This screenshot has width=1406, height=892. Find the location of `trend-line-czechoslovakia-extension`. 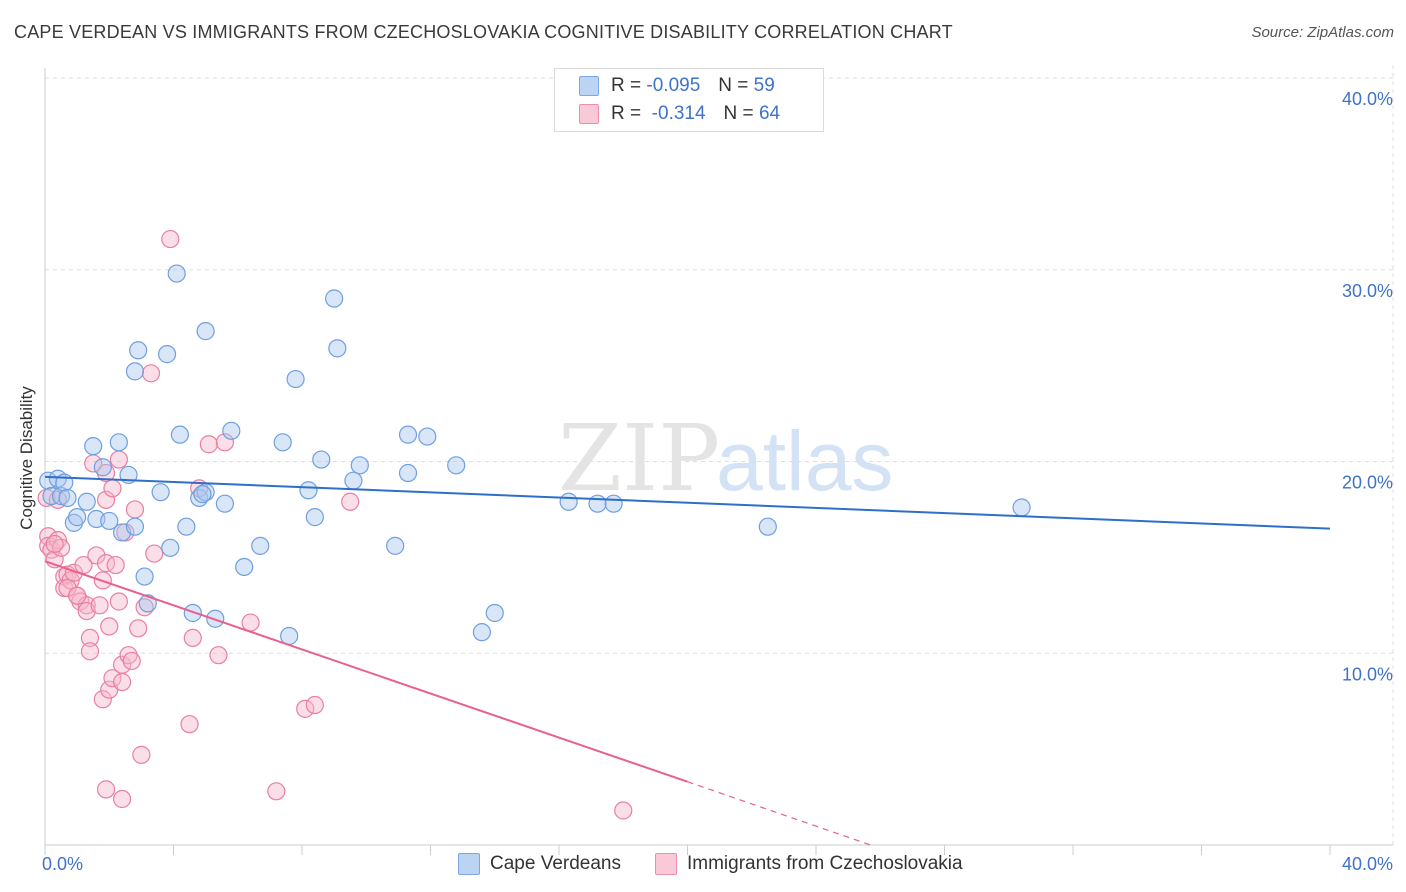

trend-line-czechoslovakia-extension is located at coordinates (779, 813).